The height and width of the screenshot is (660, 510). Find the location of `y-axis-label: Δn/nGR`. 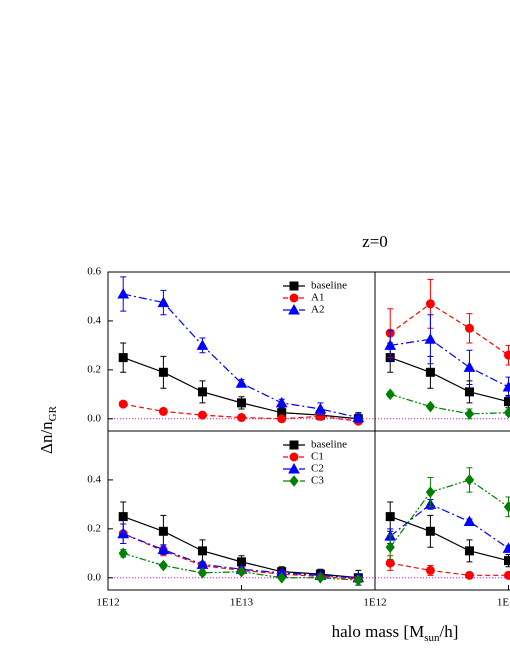

y-axis-label: Δn/nGR is located at coordinates (48, 429).